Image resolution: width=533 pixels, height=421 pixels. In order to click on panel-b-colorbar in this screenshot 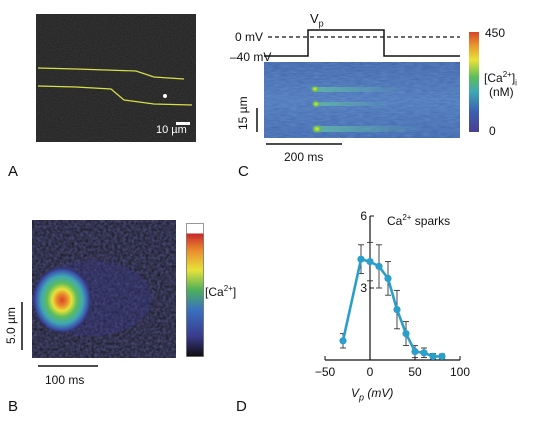, I will do `click(195, 290)`.